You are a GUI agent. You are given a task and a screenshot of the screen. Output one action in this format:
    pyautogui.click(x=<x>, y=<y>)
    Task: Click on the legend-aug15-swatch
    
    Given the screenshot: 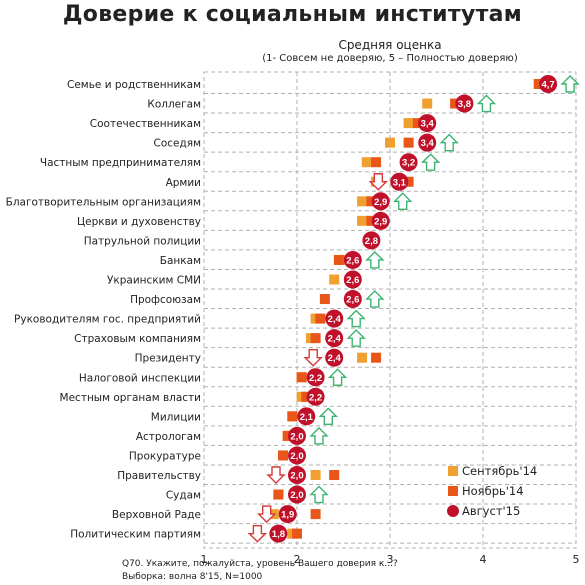 What is the action you would take?
    pyautogui.click(x=453, y=511)
    